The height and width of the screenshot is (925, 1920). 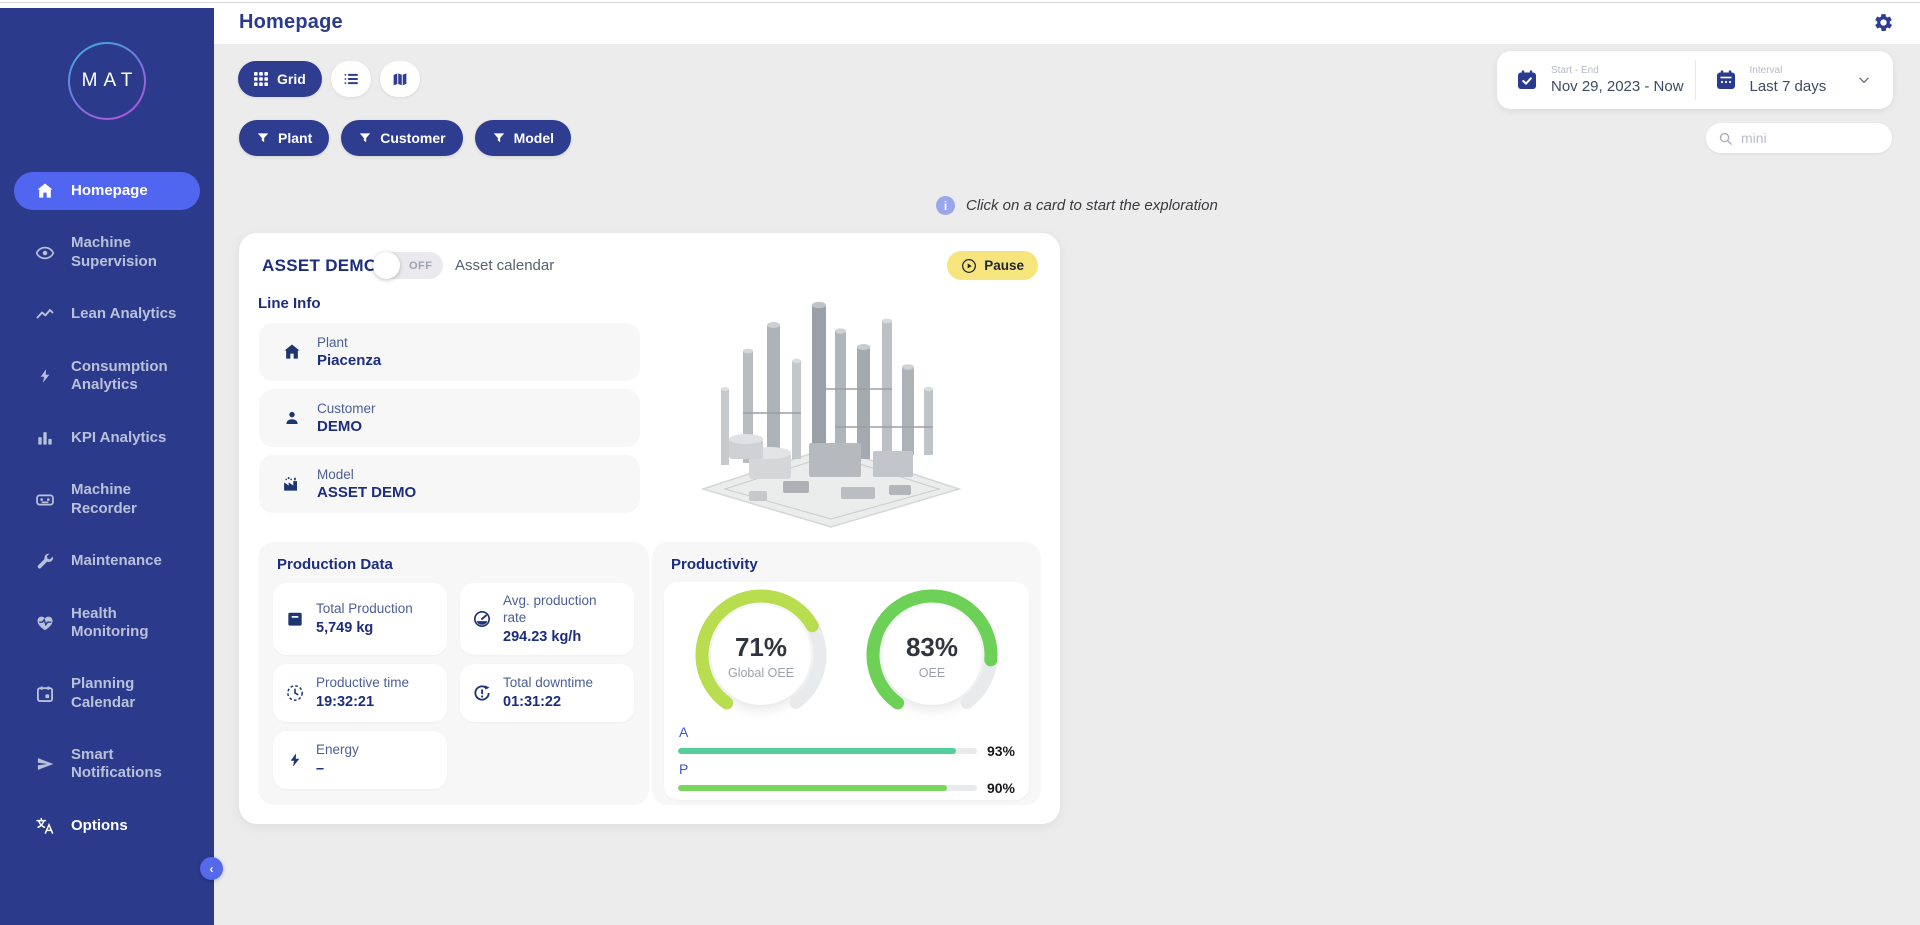 I want to click on gauge-value: 71%, so click(x=761, y=647).